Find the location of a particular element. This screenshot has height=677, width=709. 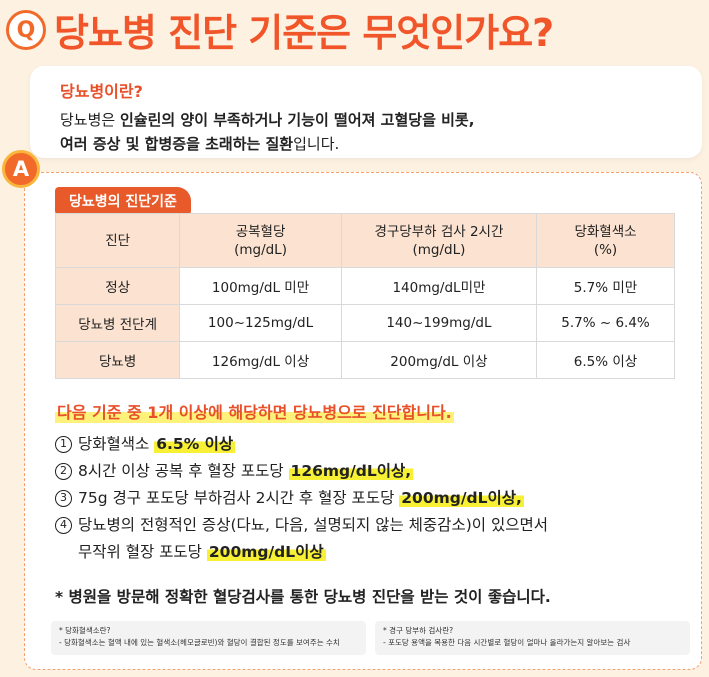

table-row: 정상 100mg/dL 미만 140mg/dL미만 5.7% 미만 is located at coordinates (364, 286).